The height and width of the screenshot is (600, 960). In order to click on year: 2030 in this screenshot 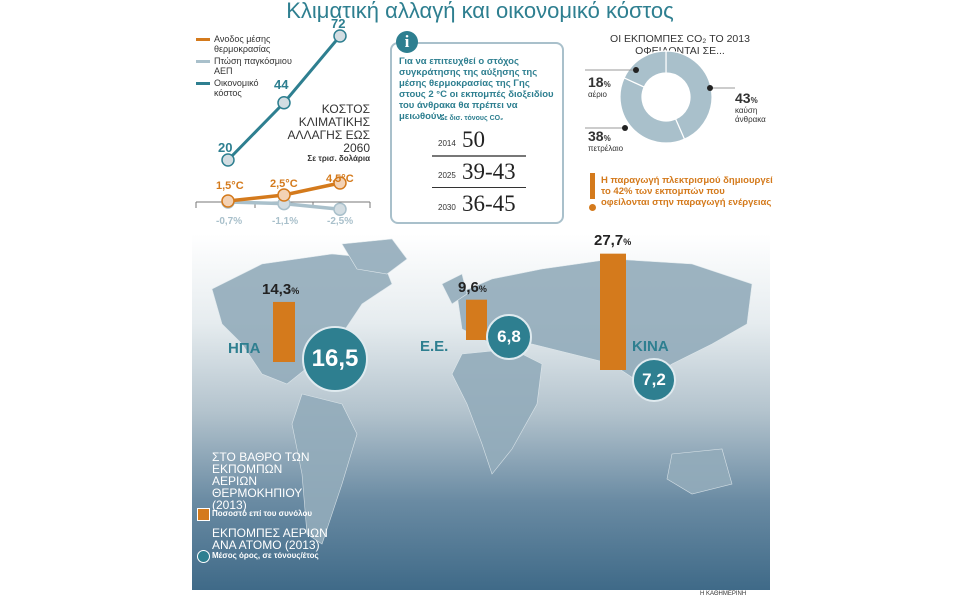, I will do `click(447, 207)`.